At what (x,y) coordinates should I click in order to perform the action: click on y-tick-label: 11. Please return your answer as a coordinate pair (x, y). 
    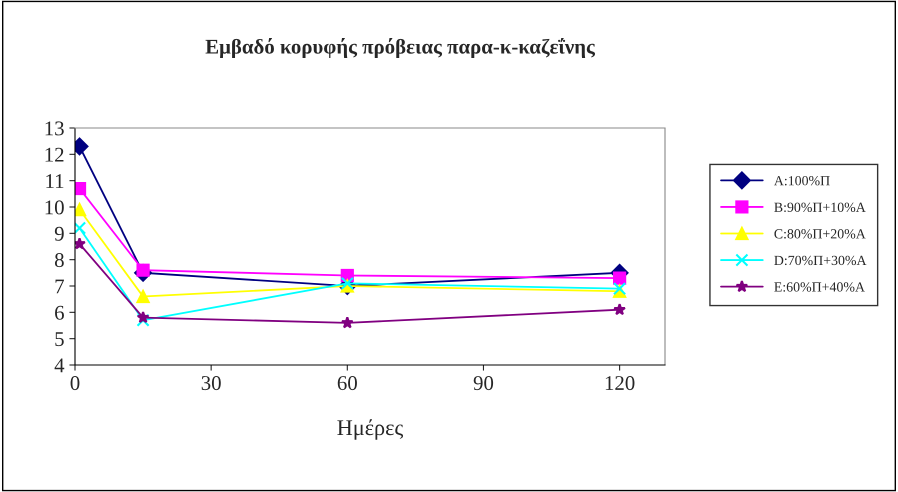
    Looking at the image, I should click on (55, 181).